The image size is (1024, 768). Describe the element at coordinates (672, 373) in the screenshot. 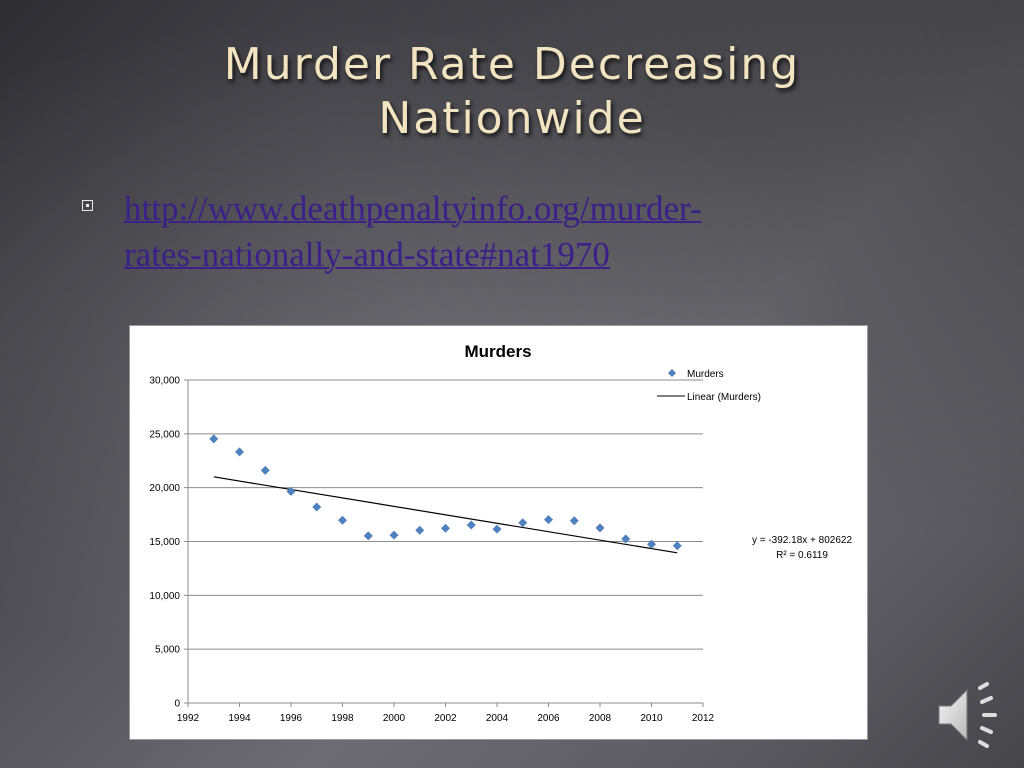

I see `legend-marker-icon` at that location.